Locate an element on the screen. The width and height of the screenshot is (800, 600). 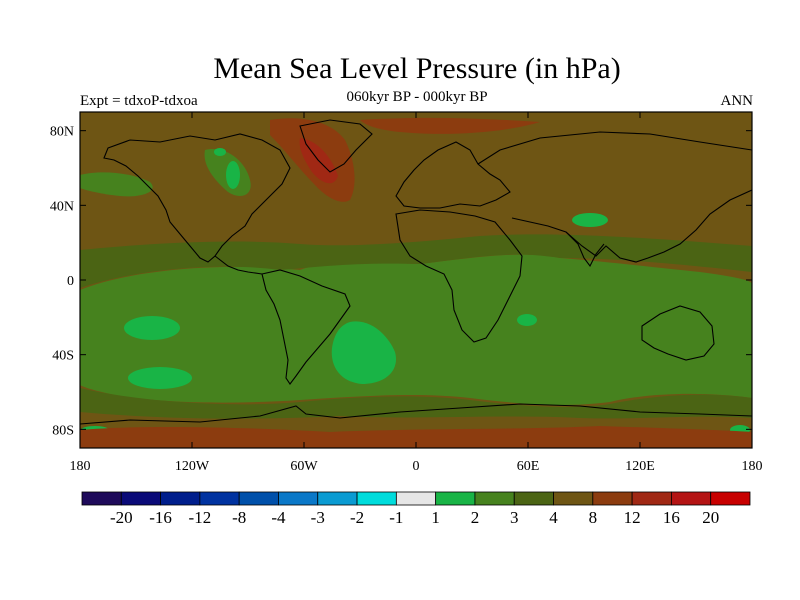
coastline-antarctica is located at coordinates (416, 414).